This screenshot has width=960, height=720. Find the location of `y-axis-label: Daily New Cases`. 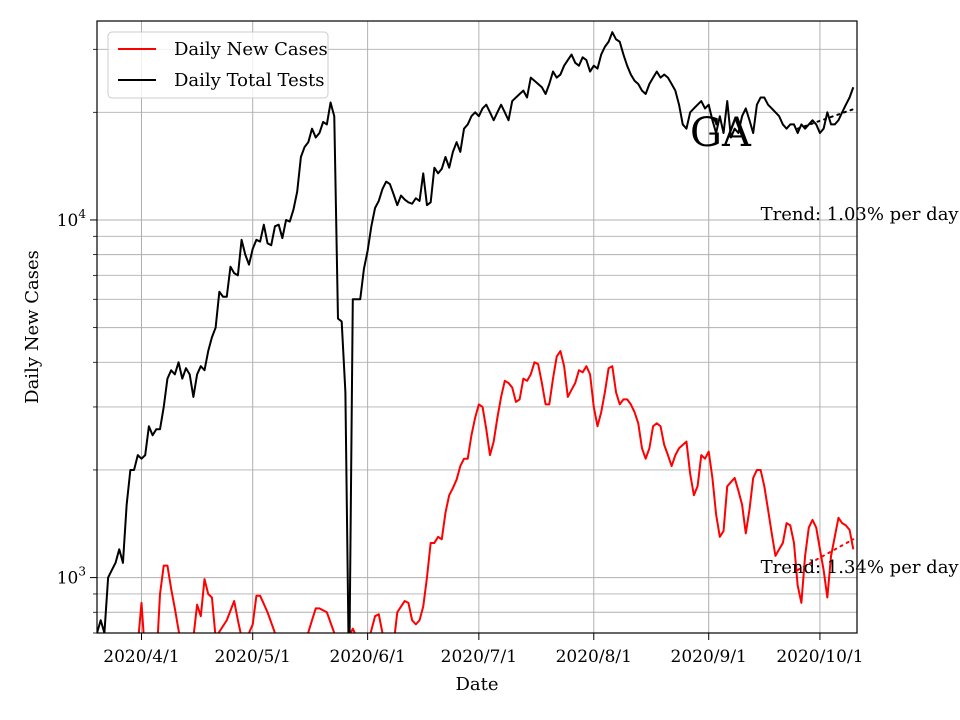

y-axis-label: Daily New Cases is located at coordinates (32, 327).